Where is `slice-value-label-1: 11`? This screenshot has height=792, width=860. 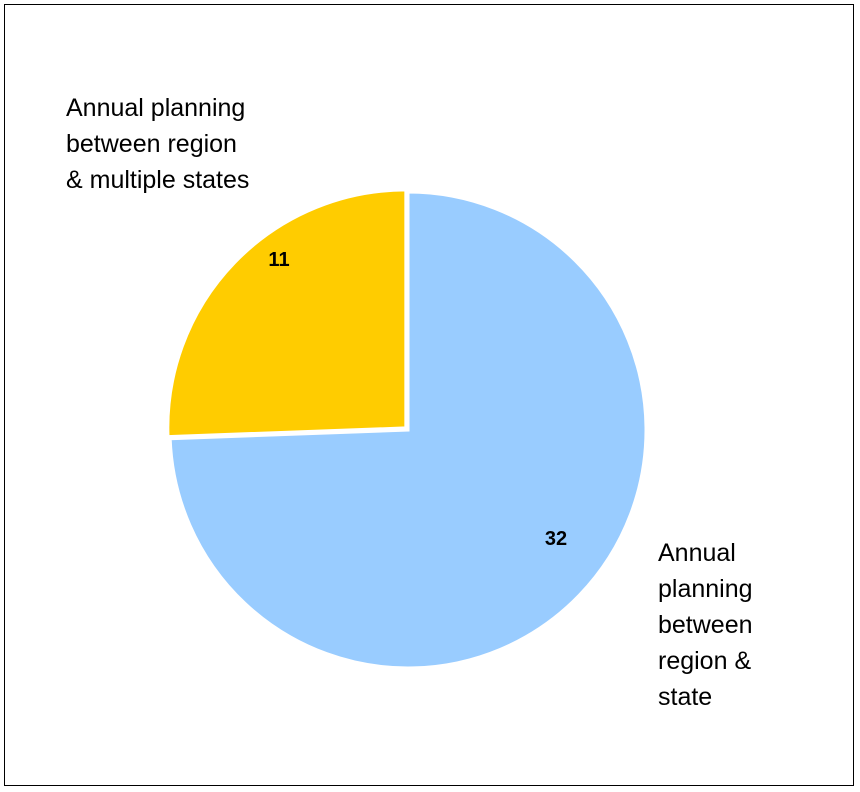 slice-value-label-1: 11 is located at coordinates (278, 260).